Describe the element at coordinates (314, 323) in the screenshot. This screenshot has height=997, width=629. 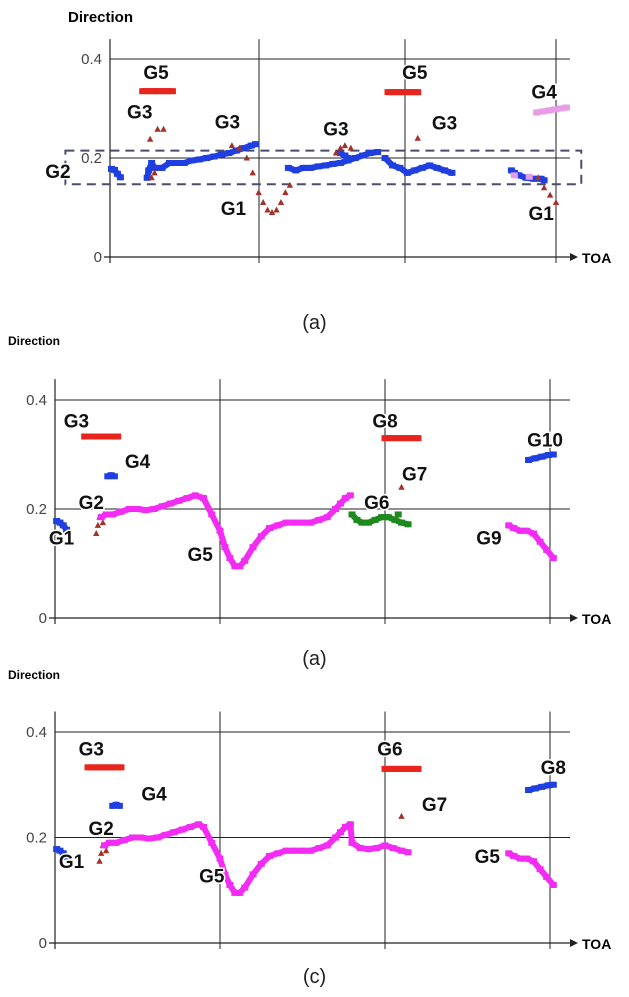
I see `caption-panel-1: (a)` at that location.